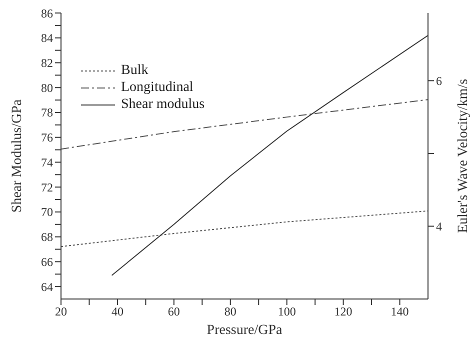  Describe the element at coordinates (343, 311) in the screenshot. I see `x-tick-label: 120` at that location.